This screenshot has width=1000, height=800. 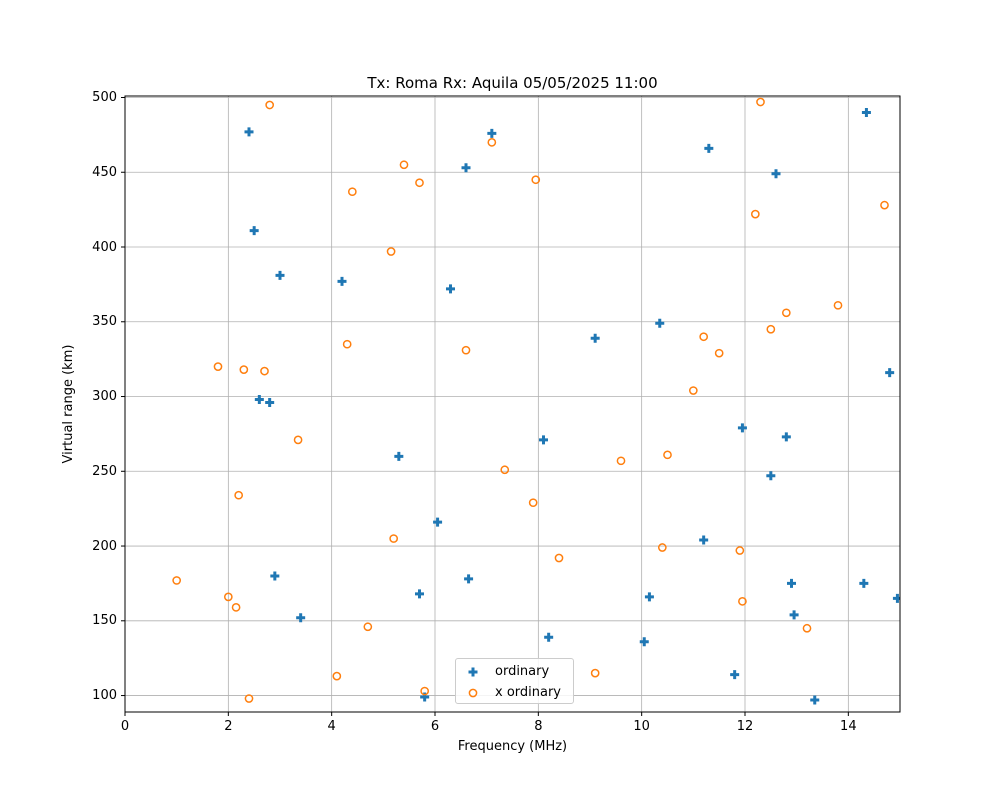 What do you see at coordinates (745, 726) in the screenshot?
I see `x-tick-label: 12` at bounding box center [745, 726].